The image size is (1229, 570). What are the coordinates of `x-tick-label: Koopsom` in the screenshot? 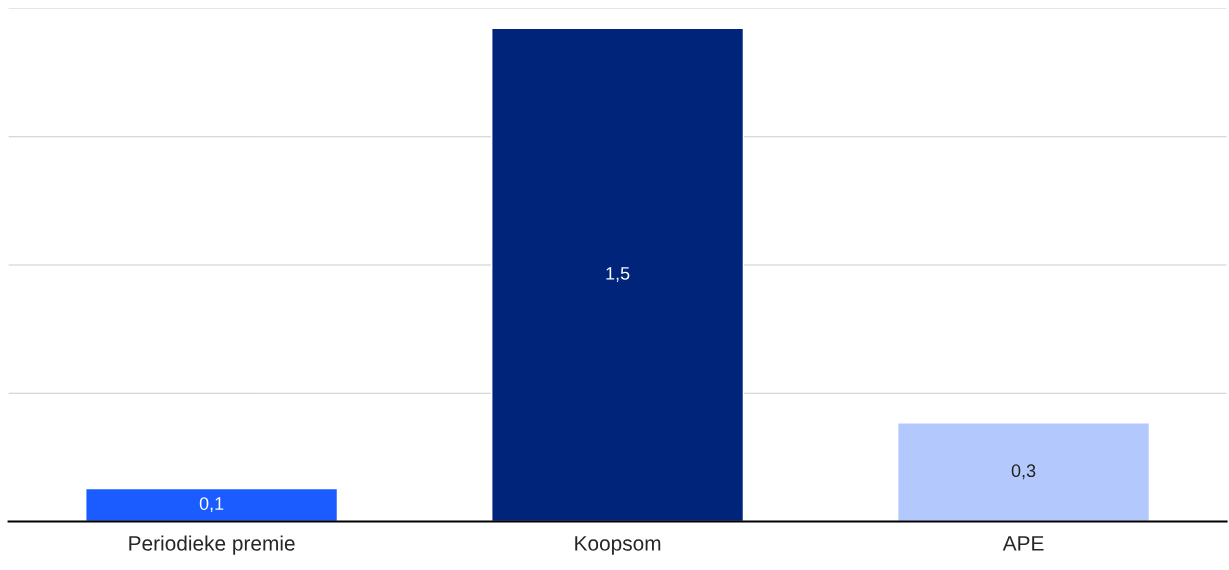 It's located at (618, 545).